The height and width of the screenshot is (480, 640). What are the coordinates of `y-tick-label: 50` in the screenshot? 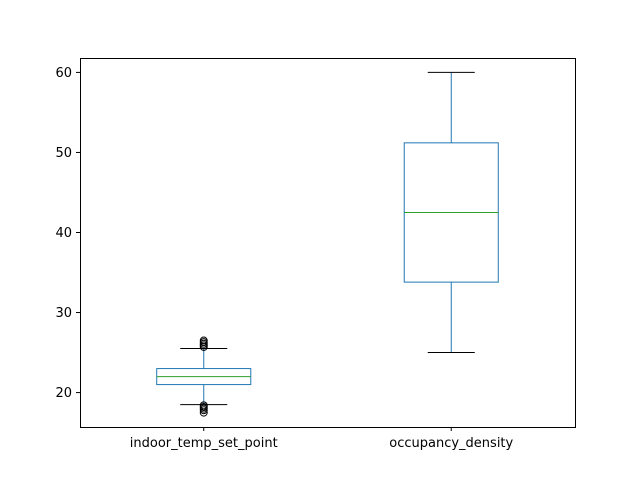 It's located at (63, 153).